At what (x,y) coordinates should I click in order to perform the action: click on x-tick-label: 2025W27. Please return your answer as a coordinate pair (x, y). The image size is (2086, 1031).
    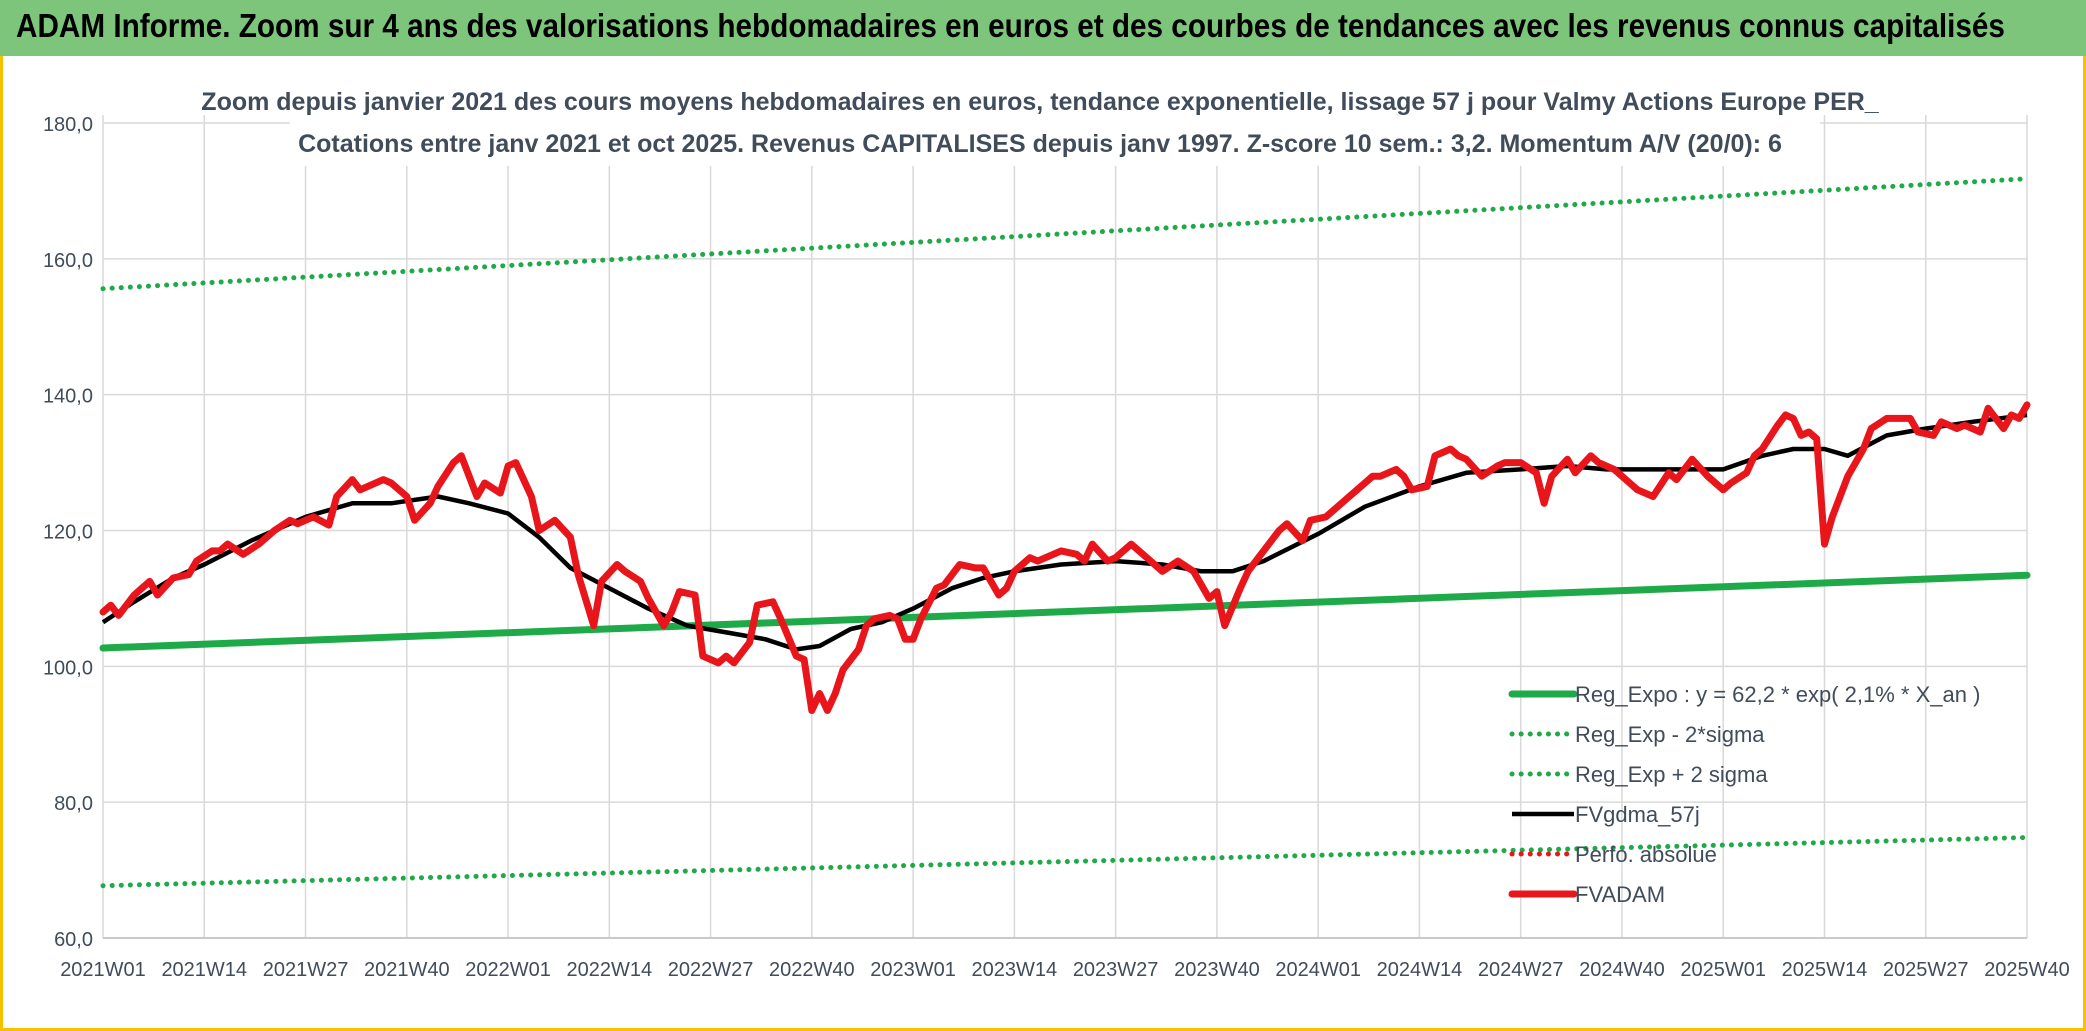
    Looking at the image, I should click on (1926, 970).